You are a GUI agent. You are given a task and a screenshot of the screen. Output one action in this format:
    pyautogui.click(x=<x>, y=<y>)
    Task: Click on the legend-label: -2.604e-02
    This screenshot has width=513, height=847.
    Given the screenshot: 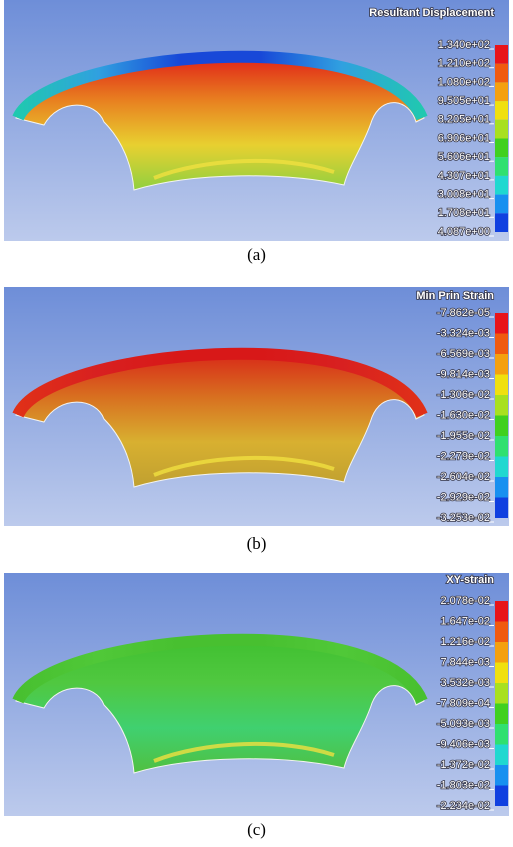 What is the action you would take?
    pyautogui.click(x=463, y=477)
    